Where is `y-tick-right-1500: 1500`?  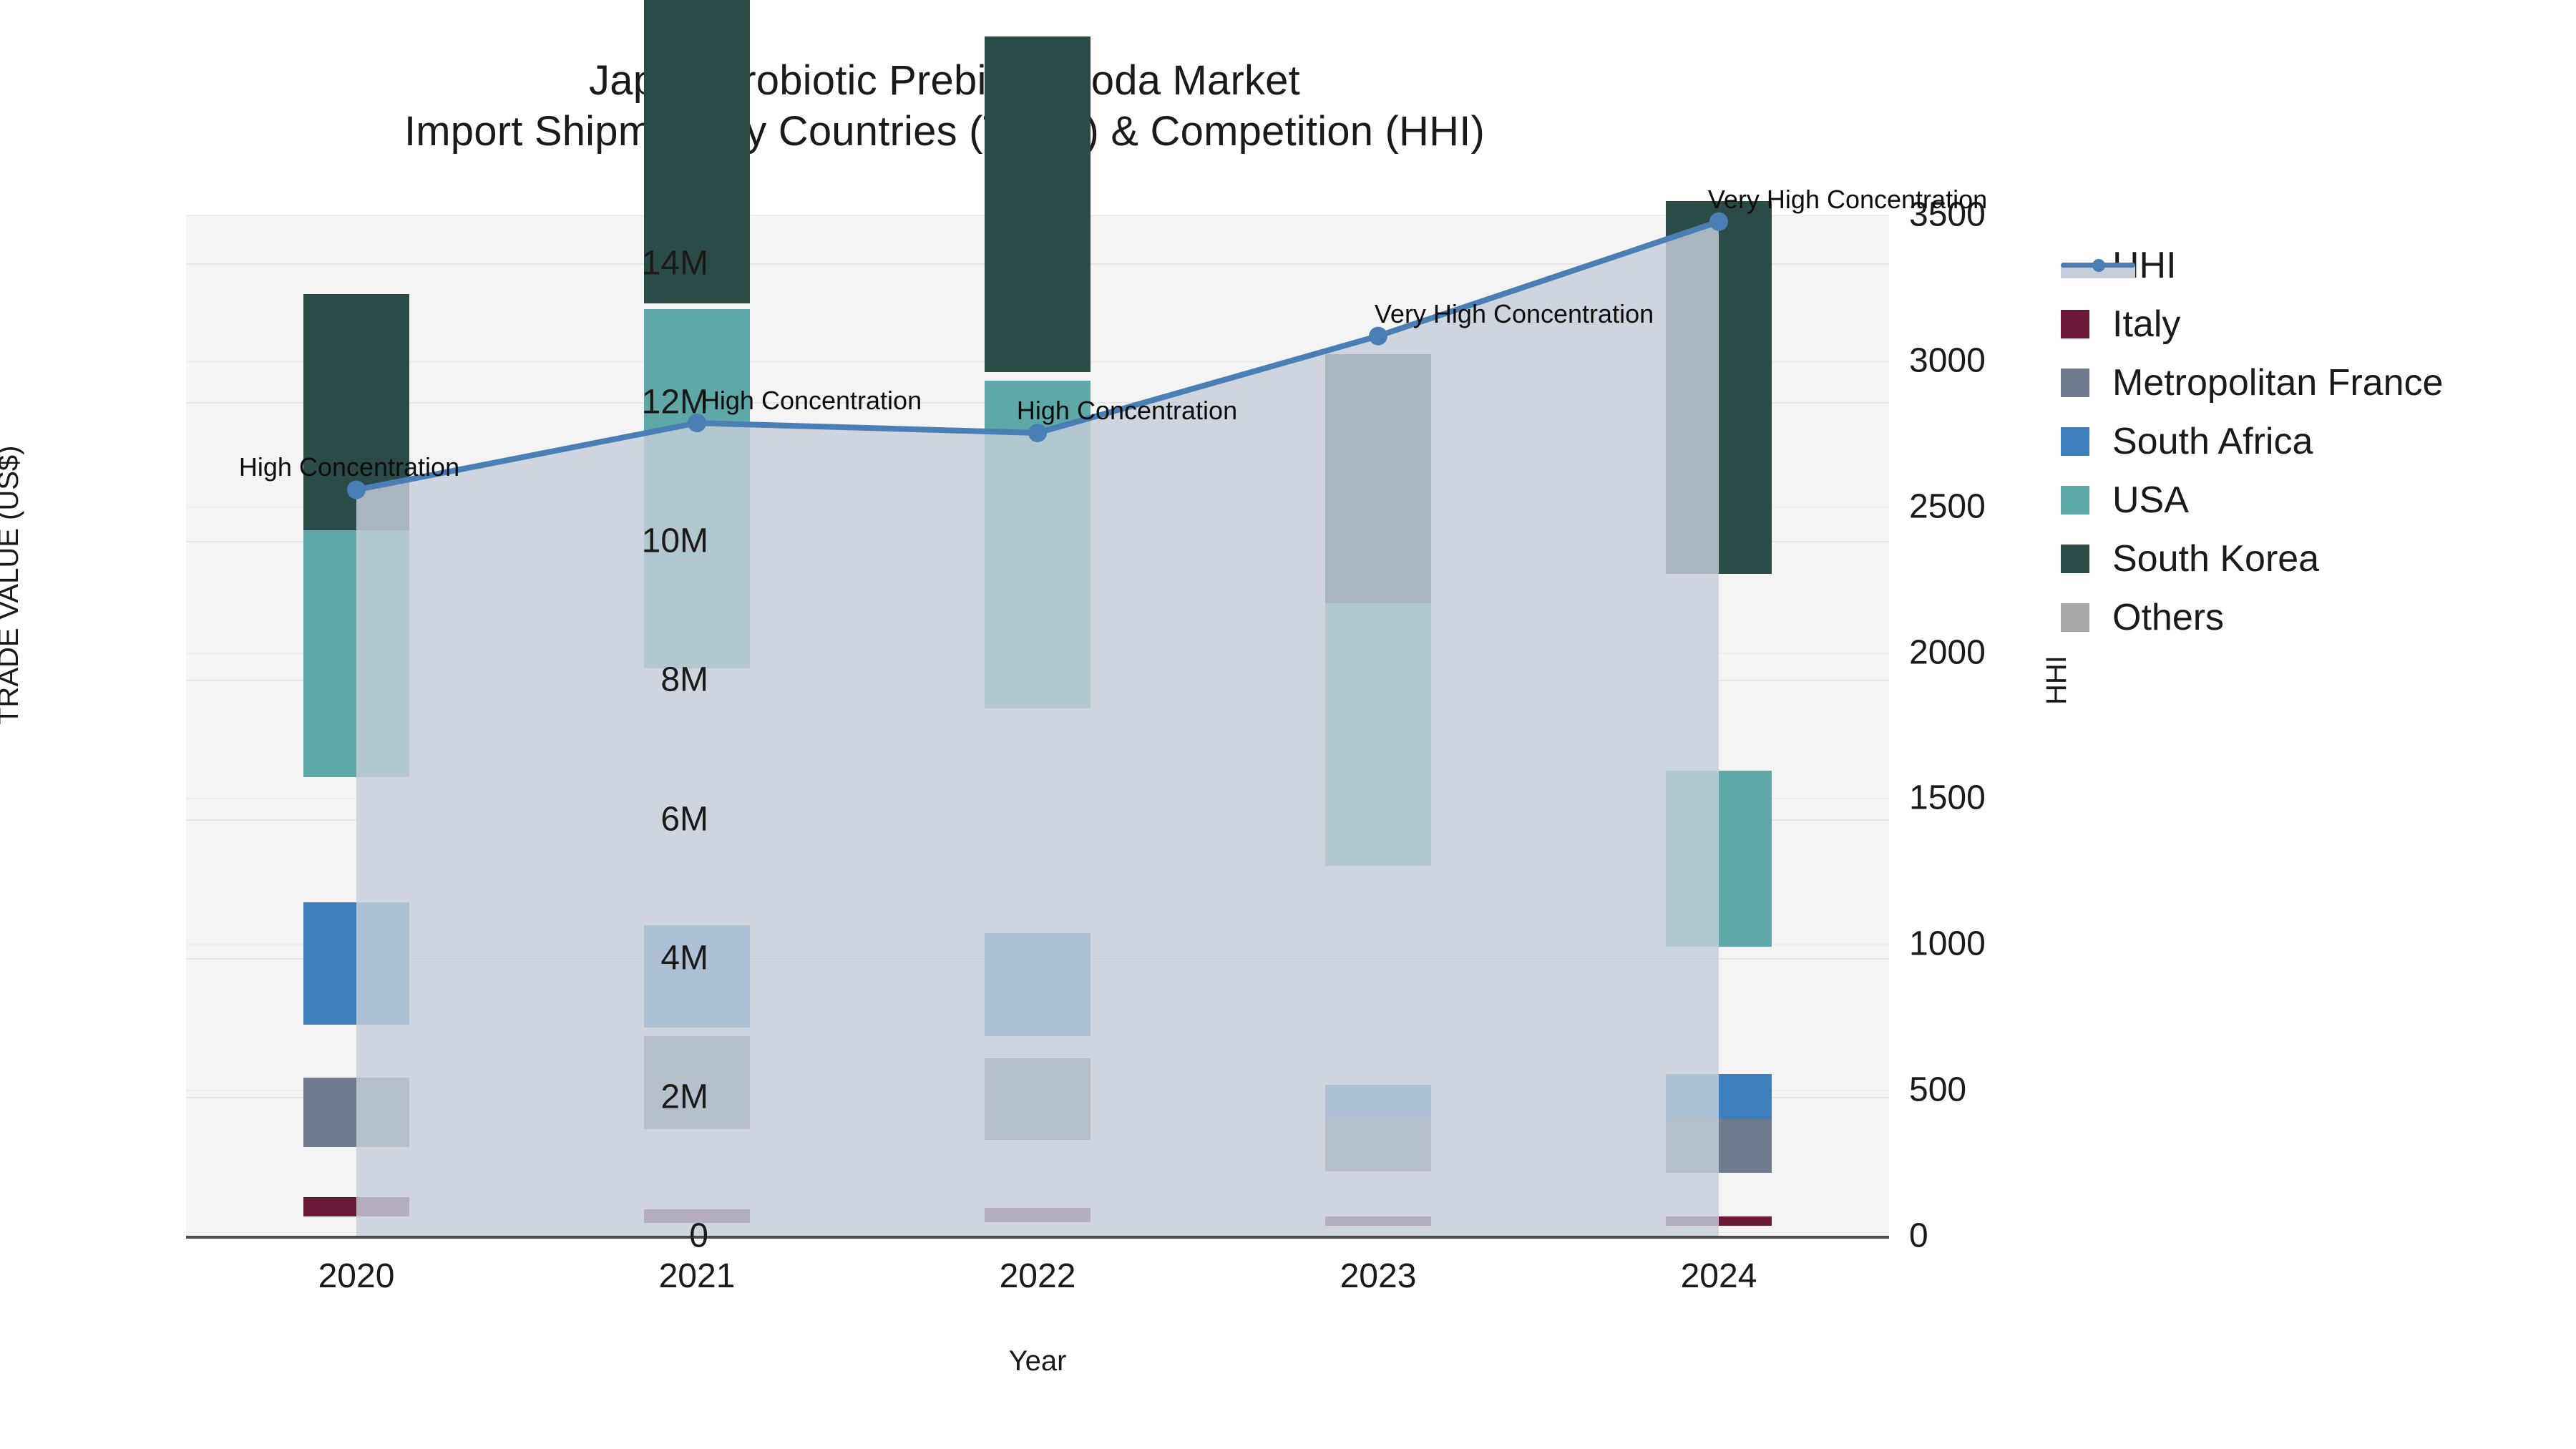
y-tick-right-1500: 1500 is located at coordinates (1947, 798).